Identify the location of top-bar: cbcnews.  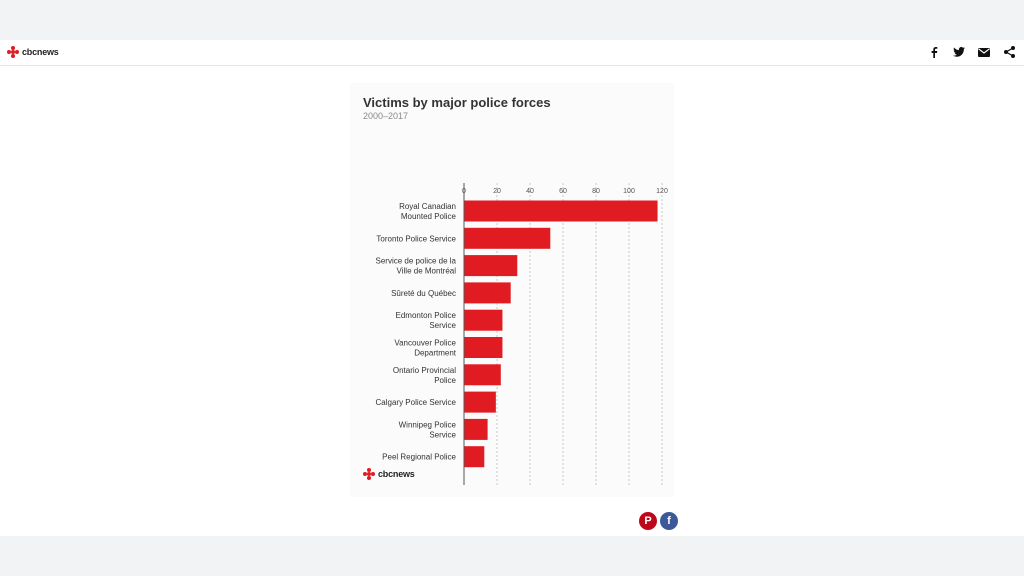
(512, 53).